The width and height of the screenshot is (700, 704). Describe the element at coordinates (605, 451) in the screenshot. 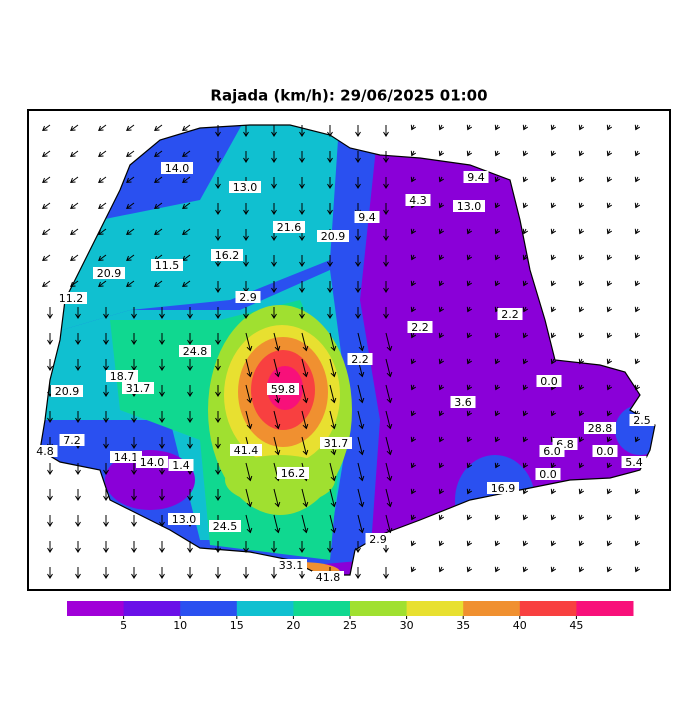

I see `station-label: 0.0` at that location.